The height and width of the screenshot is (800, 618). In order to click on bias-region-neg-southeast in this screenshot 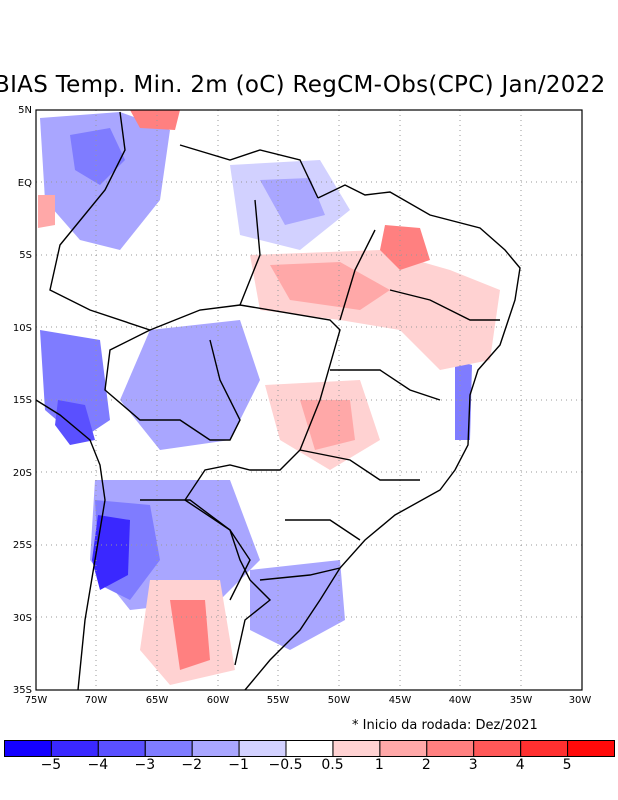, I will do `click(297, 605)`.